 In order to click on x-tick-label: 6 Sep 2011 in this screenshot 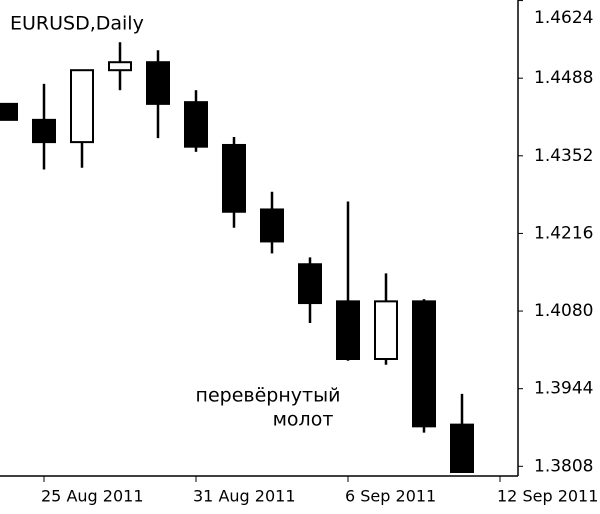, I will do `click(390, 496)`.